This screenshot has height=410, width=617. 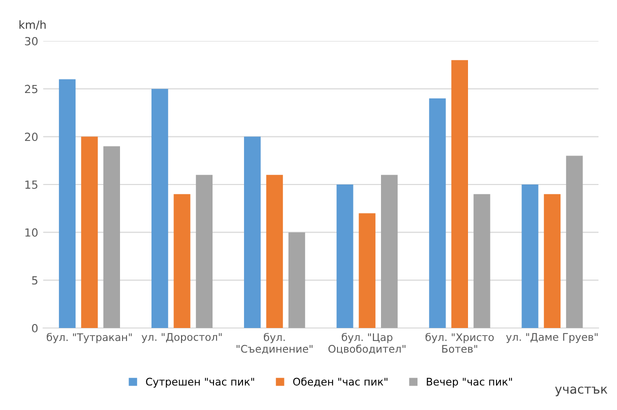 What do you see at coordinates (367, 343) in the screenshot?
I see `x-tick-label: бул. "Цар Оцвободител"` at bounding box center [367, 343].